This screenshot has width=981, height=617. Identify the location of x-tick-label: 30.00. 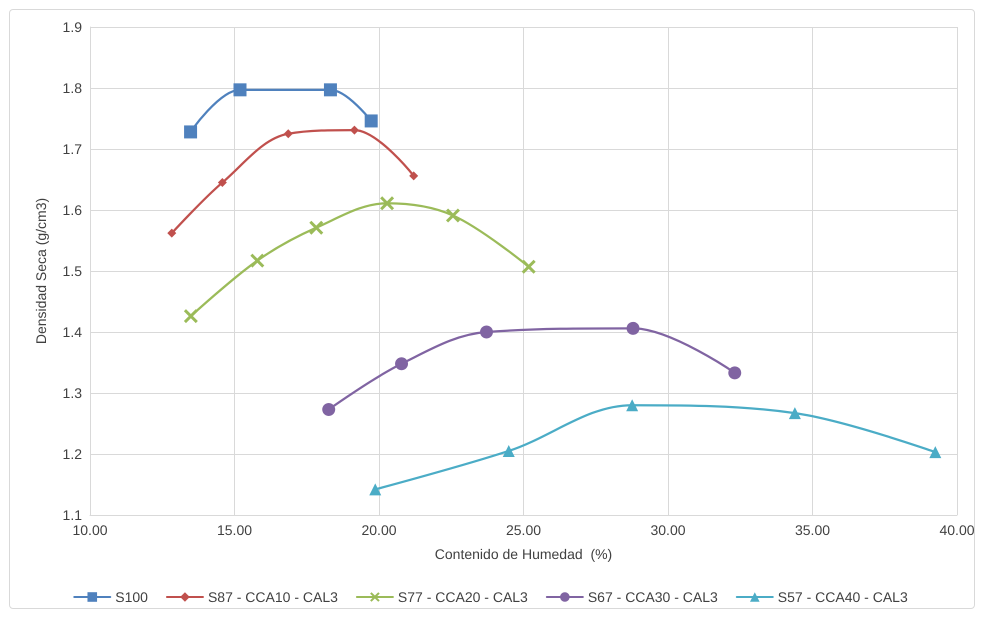
(668, 530).